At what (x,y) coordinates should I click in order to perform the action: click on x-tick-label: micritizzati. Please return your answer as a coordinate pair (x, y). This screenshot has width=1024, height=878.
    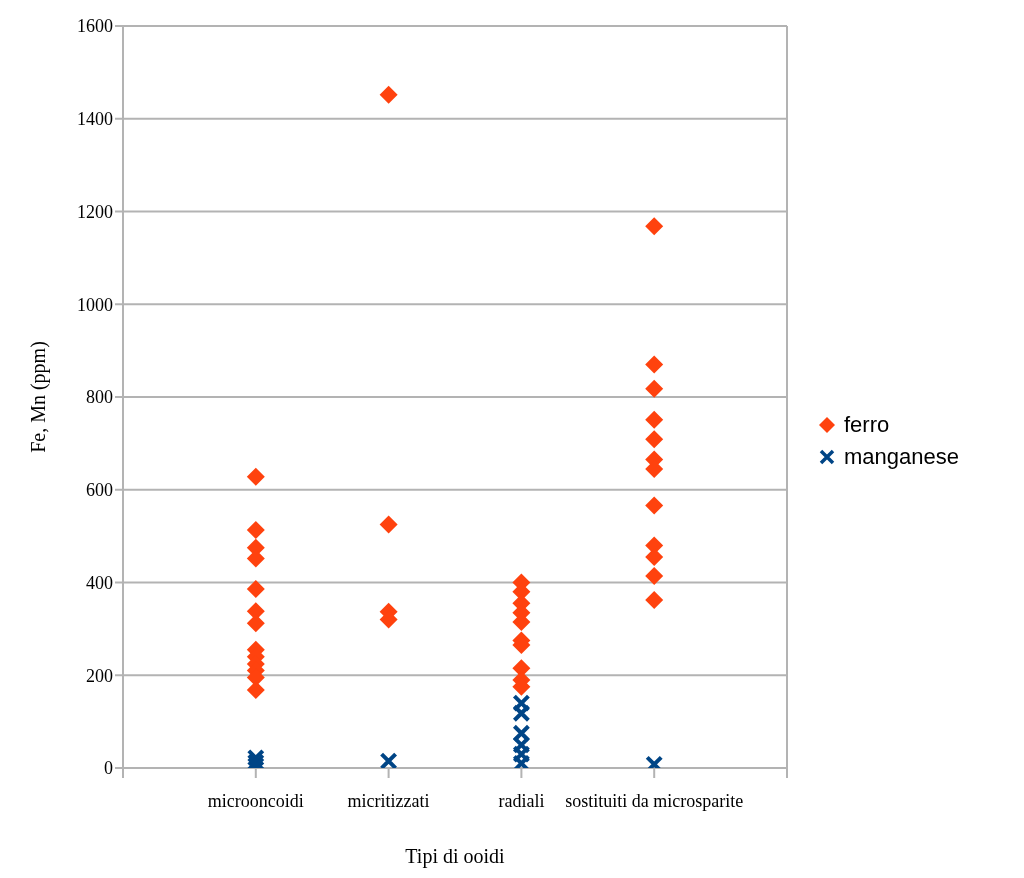
    Looking at the image, I should click on (388, 800).